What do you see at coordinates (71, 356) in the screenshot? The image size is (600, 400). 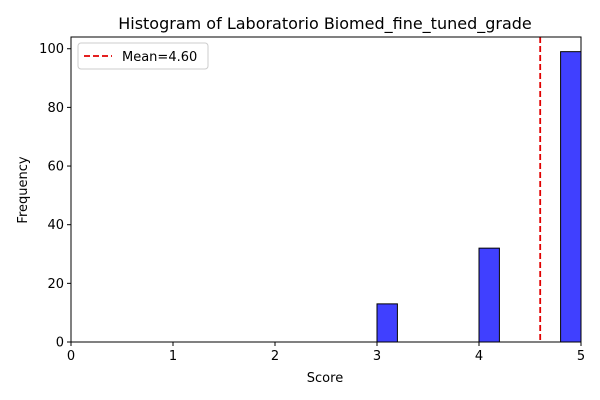 I see `x-tick-label: 0` at bounding box center [71, 356].